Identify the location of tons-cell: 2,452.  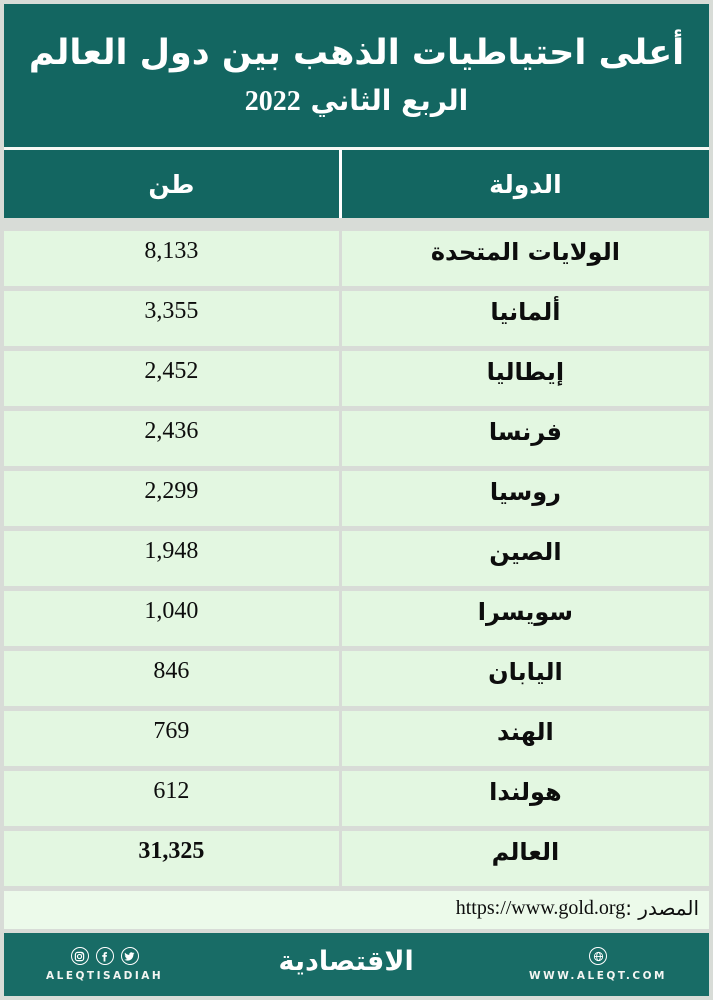
(171, 378).